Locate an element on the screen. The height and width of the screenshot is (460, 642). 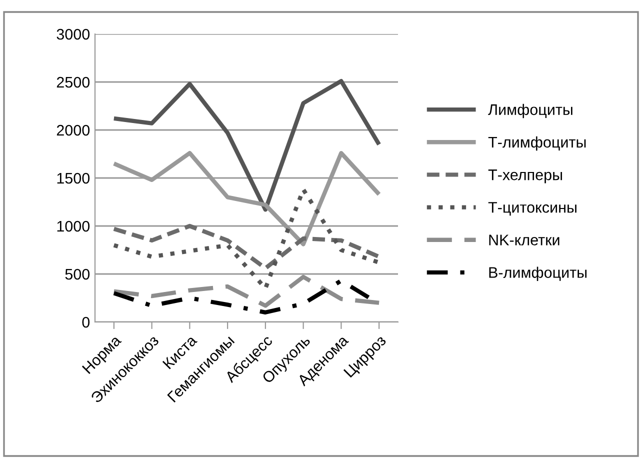
y-tick-label: 0 is located at coordinates (86, 322).